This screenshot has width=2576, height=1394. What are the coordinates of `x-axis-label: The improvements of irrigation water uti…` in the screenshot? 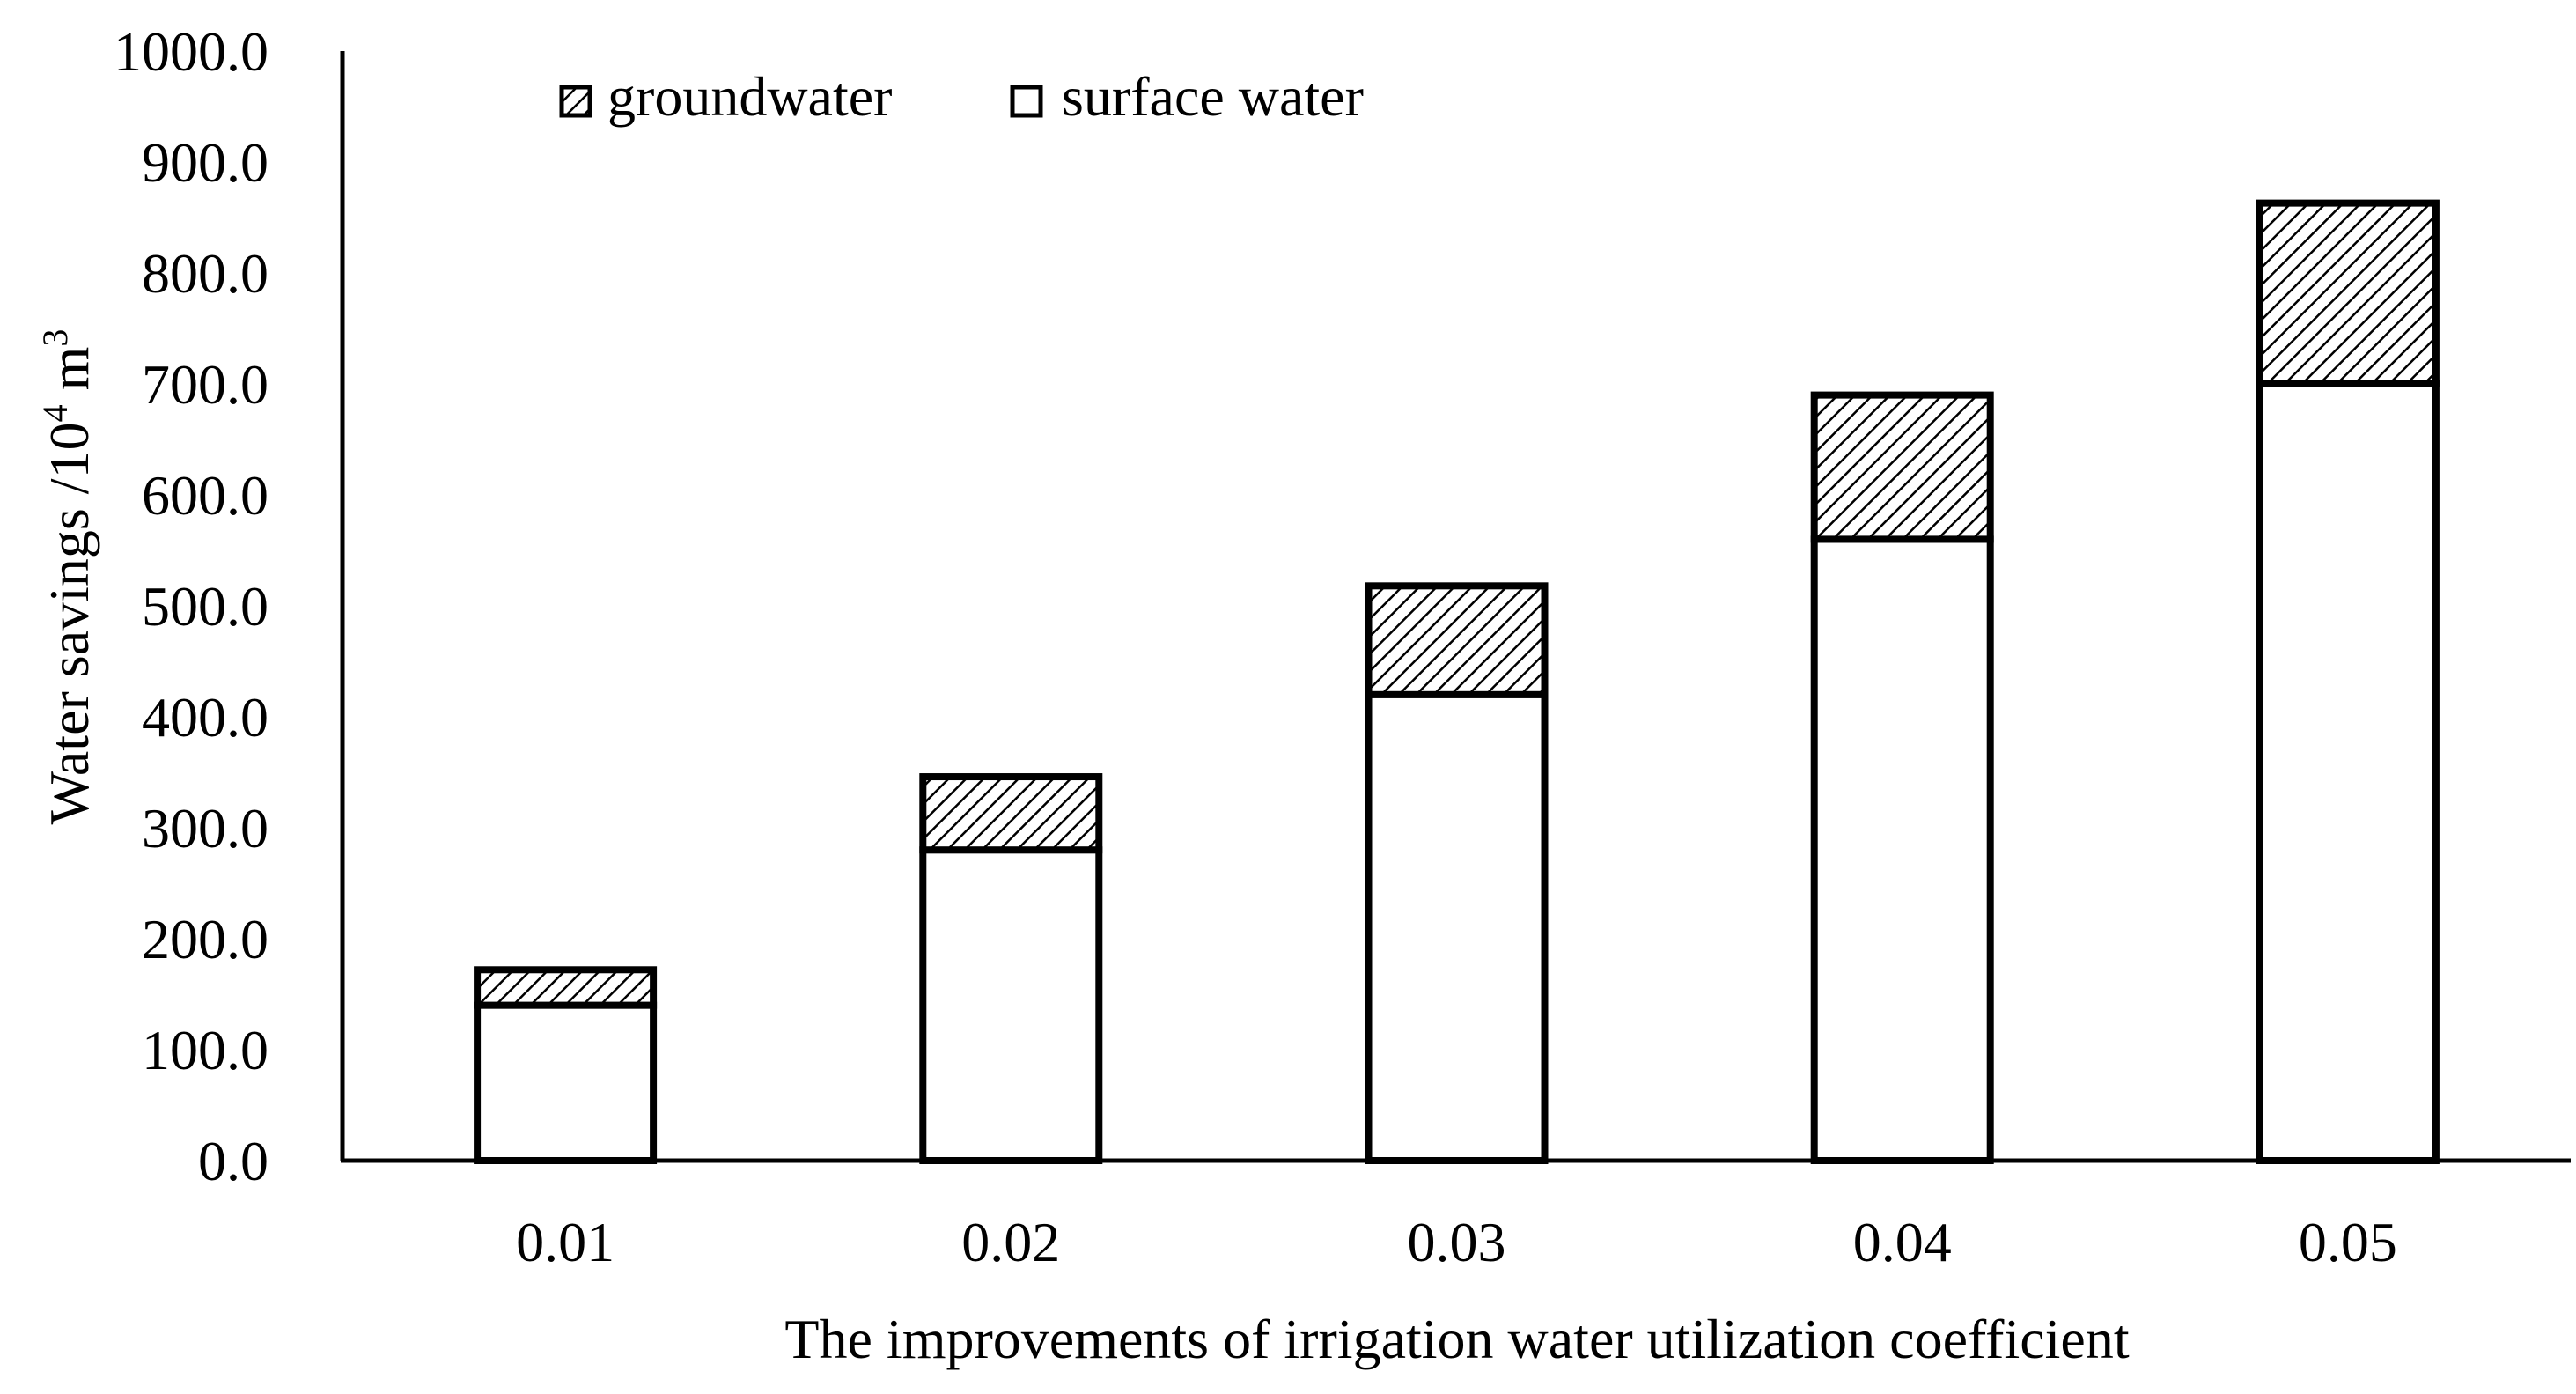 It's located at (1457, 1339).